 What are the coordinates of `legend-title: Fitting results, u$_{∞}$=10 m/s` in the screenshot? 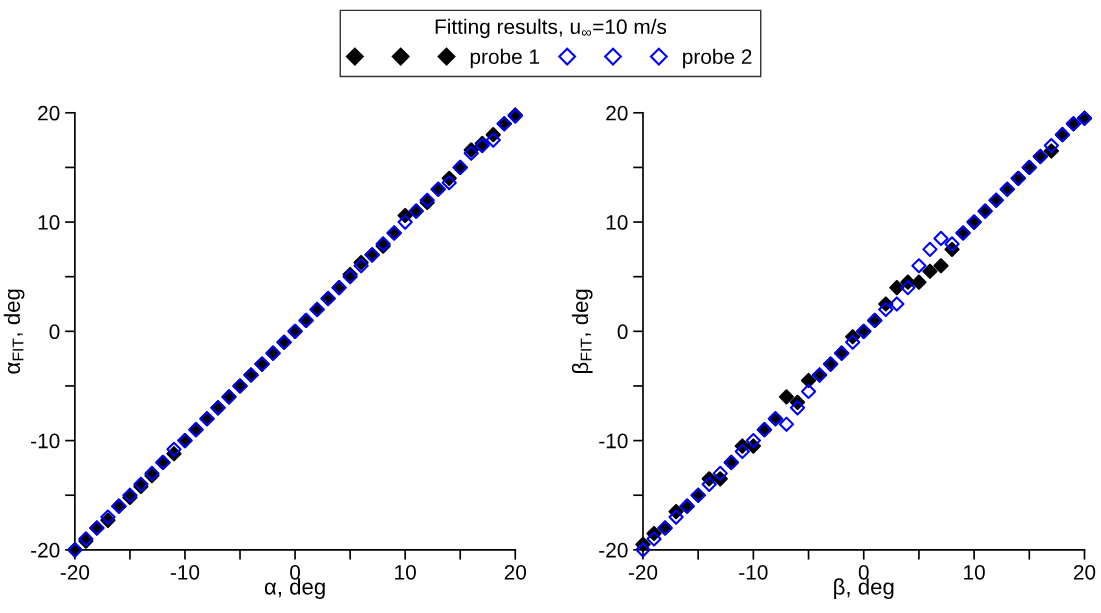 It's located at (551, 28).